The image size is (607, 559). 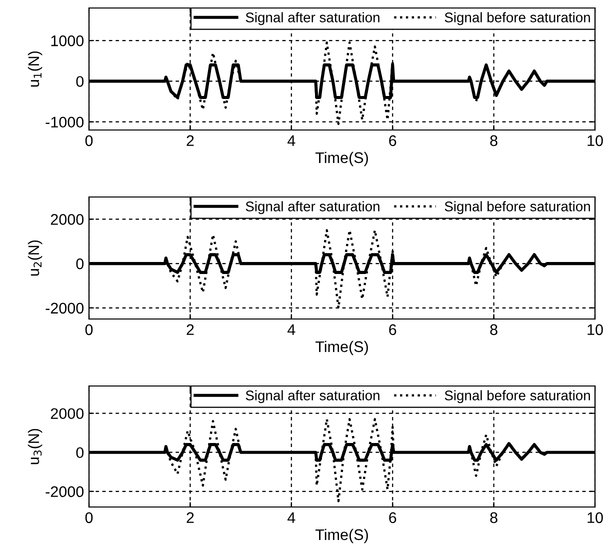 I want to click on y-axis-title: u$_{2}$(N), so click(x=35, y=258).